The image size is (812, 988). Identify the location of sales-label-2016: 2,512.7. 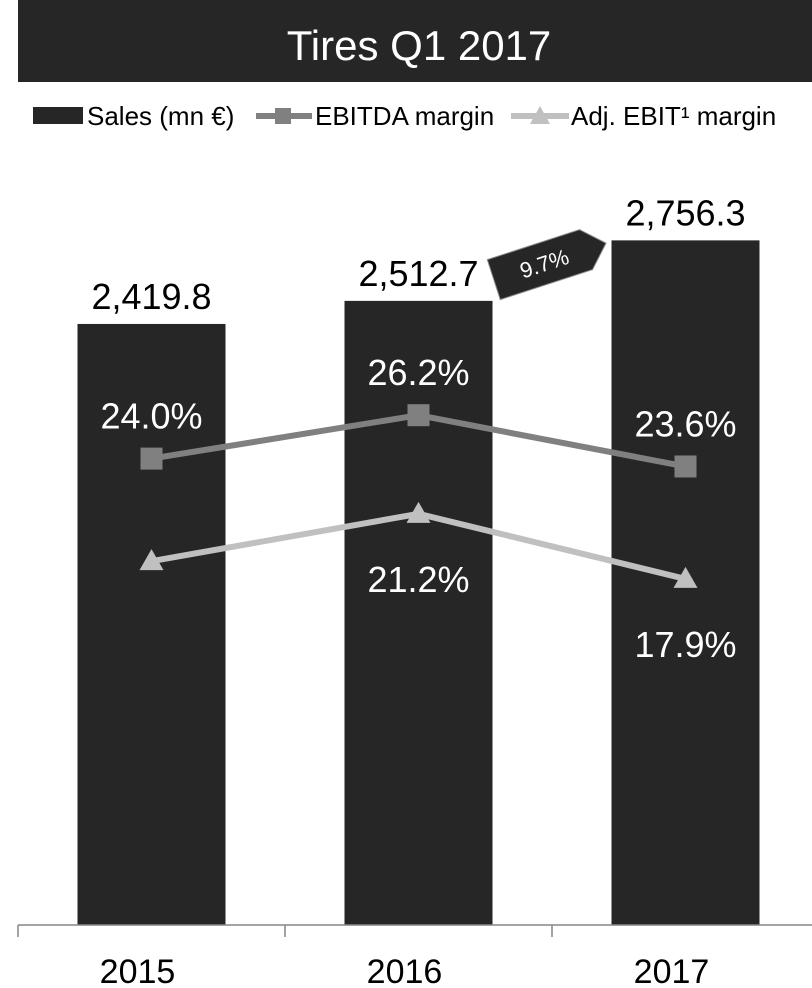
(418, 273).